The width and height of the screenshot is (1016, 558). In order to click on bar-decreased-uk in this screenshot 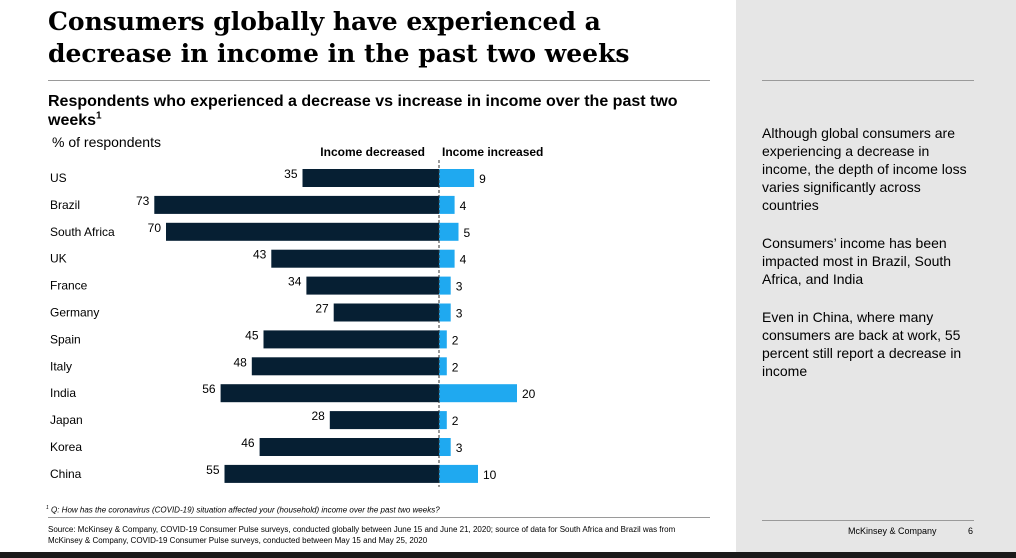, I will do `click(355, 258)`.